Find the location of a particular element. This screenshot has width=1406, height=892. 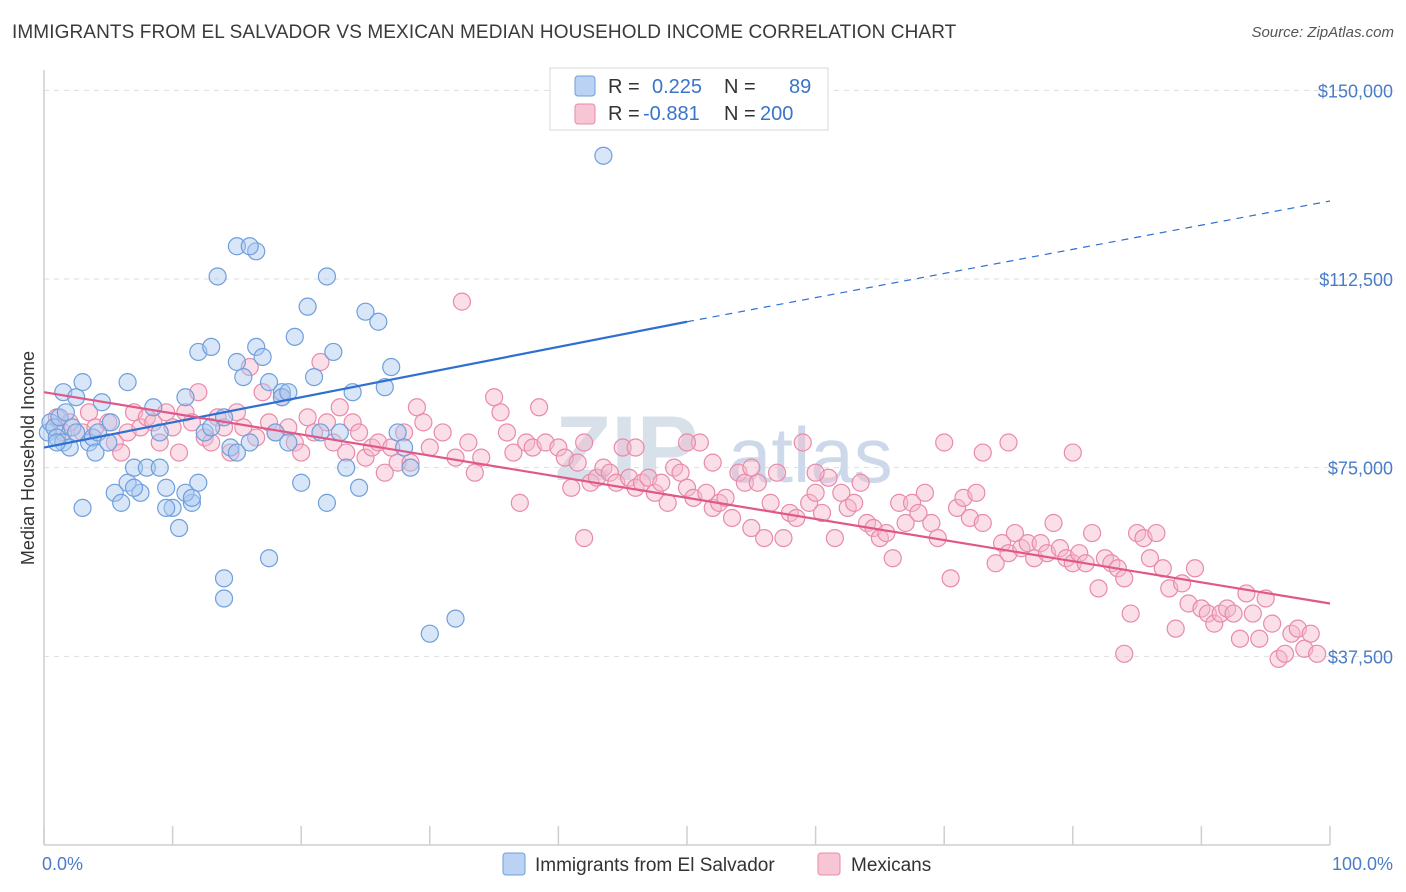

y-tick-label: $37,500 is located at coordinates (1360, 657).